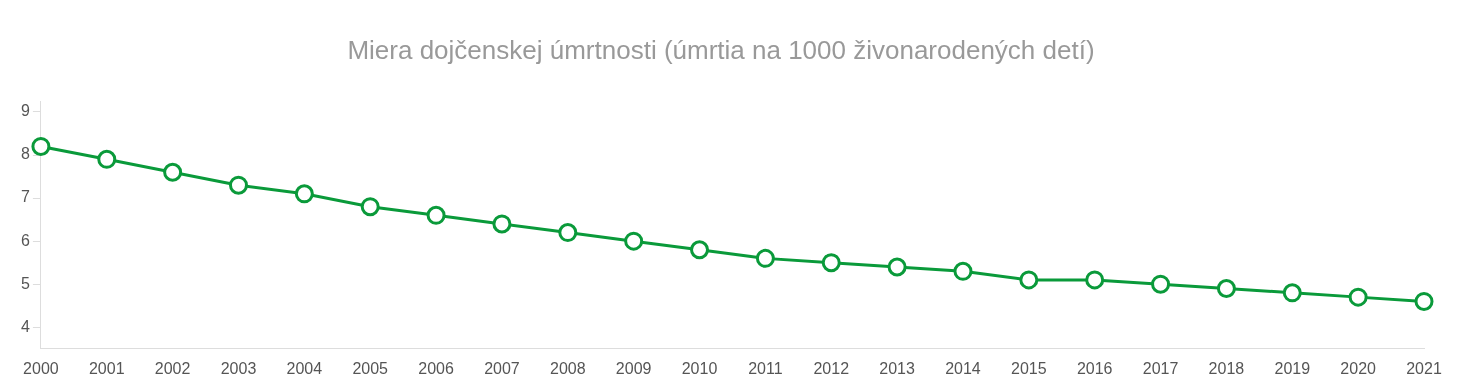 The image size is (1462, 390). What do you see at coordinates (106, 368) in the screenshot?
I see `x-tick-label: 2001` at bounding box center [106, 368].